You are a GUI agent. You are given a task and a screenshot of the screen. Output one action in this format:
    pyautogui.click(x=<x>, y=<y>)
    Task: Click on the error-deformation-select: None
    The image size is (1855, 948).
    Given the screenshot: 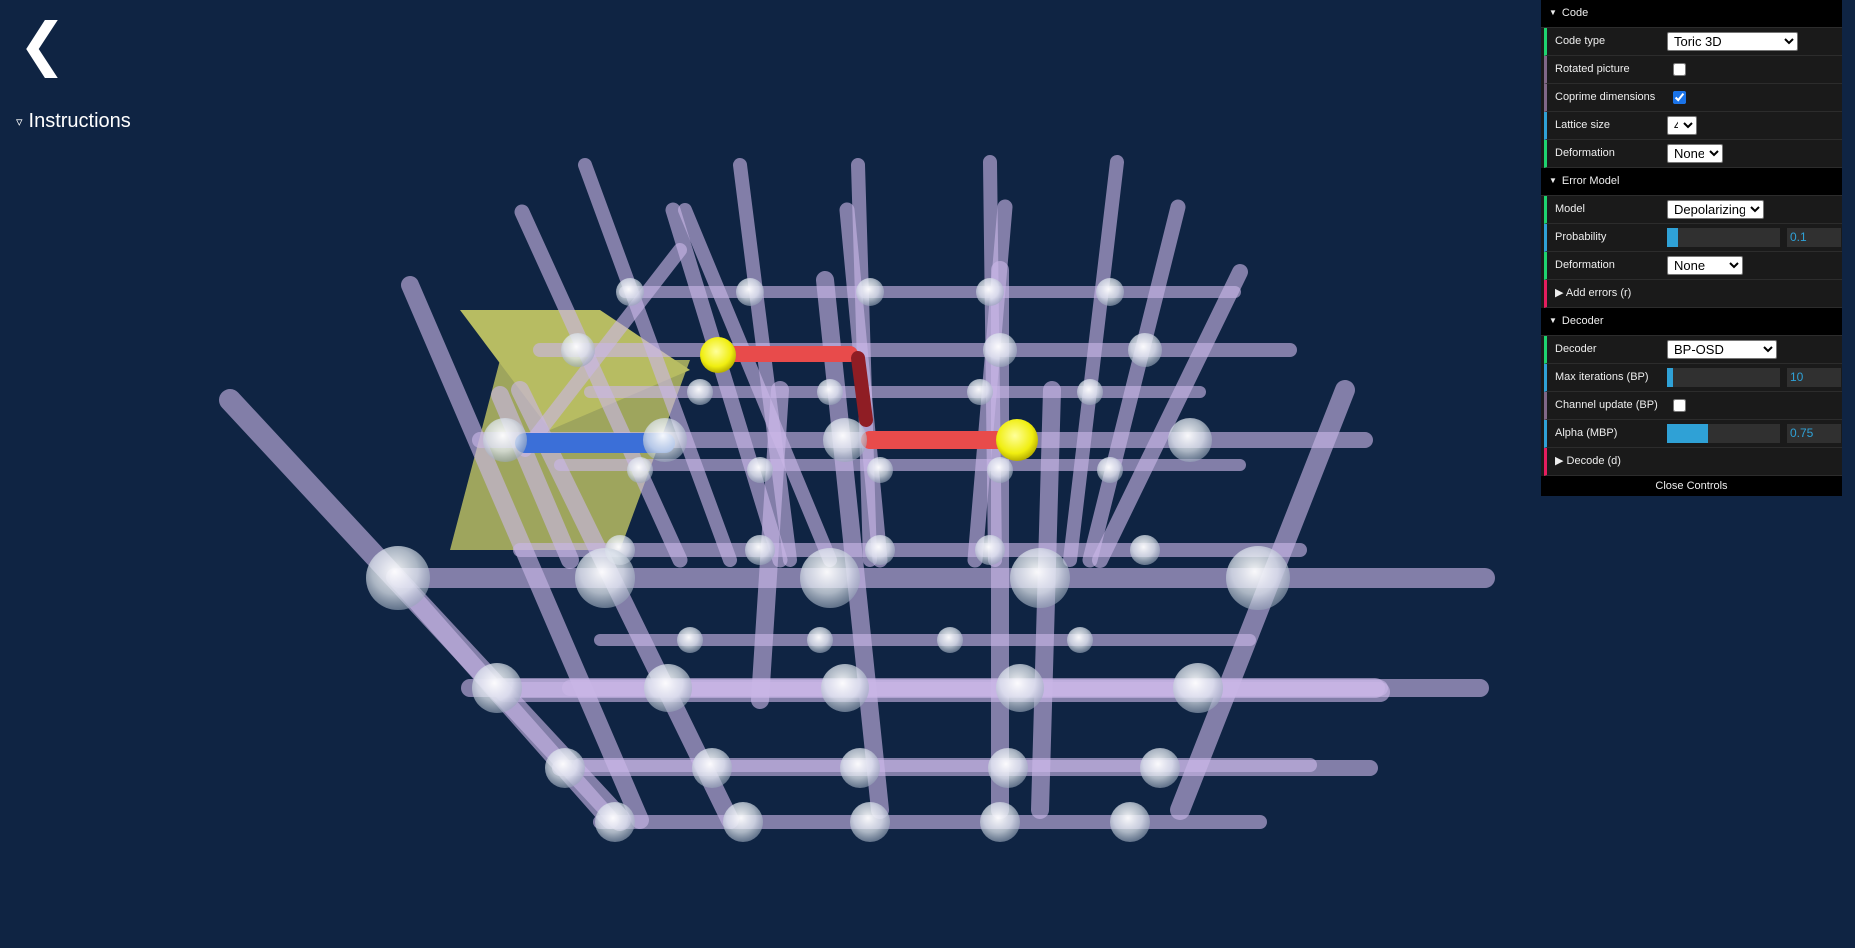 What is the action you would take?
    pyautogui.click(x=1705, y=265)
    